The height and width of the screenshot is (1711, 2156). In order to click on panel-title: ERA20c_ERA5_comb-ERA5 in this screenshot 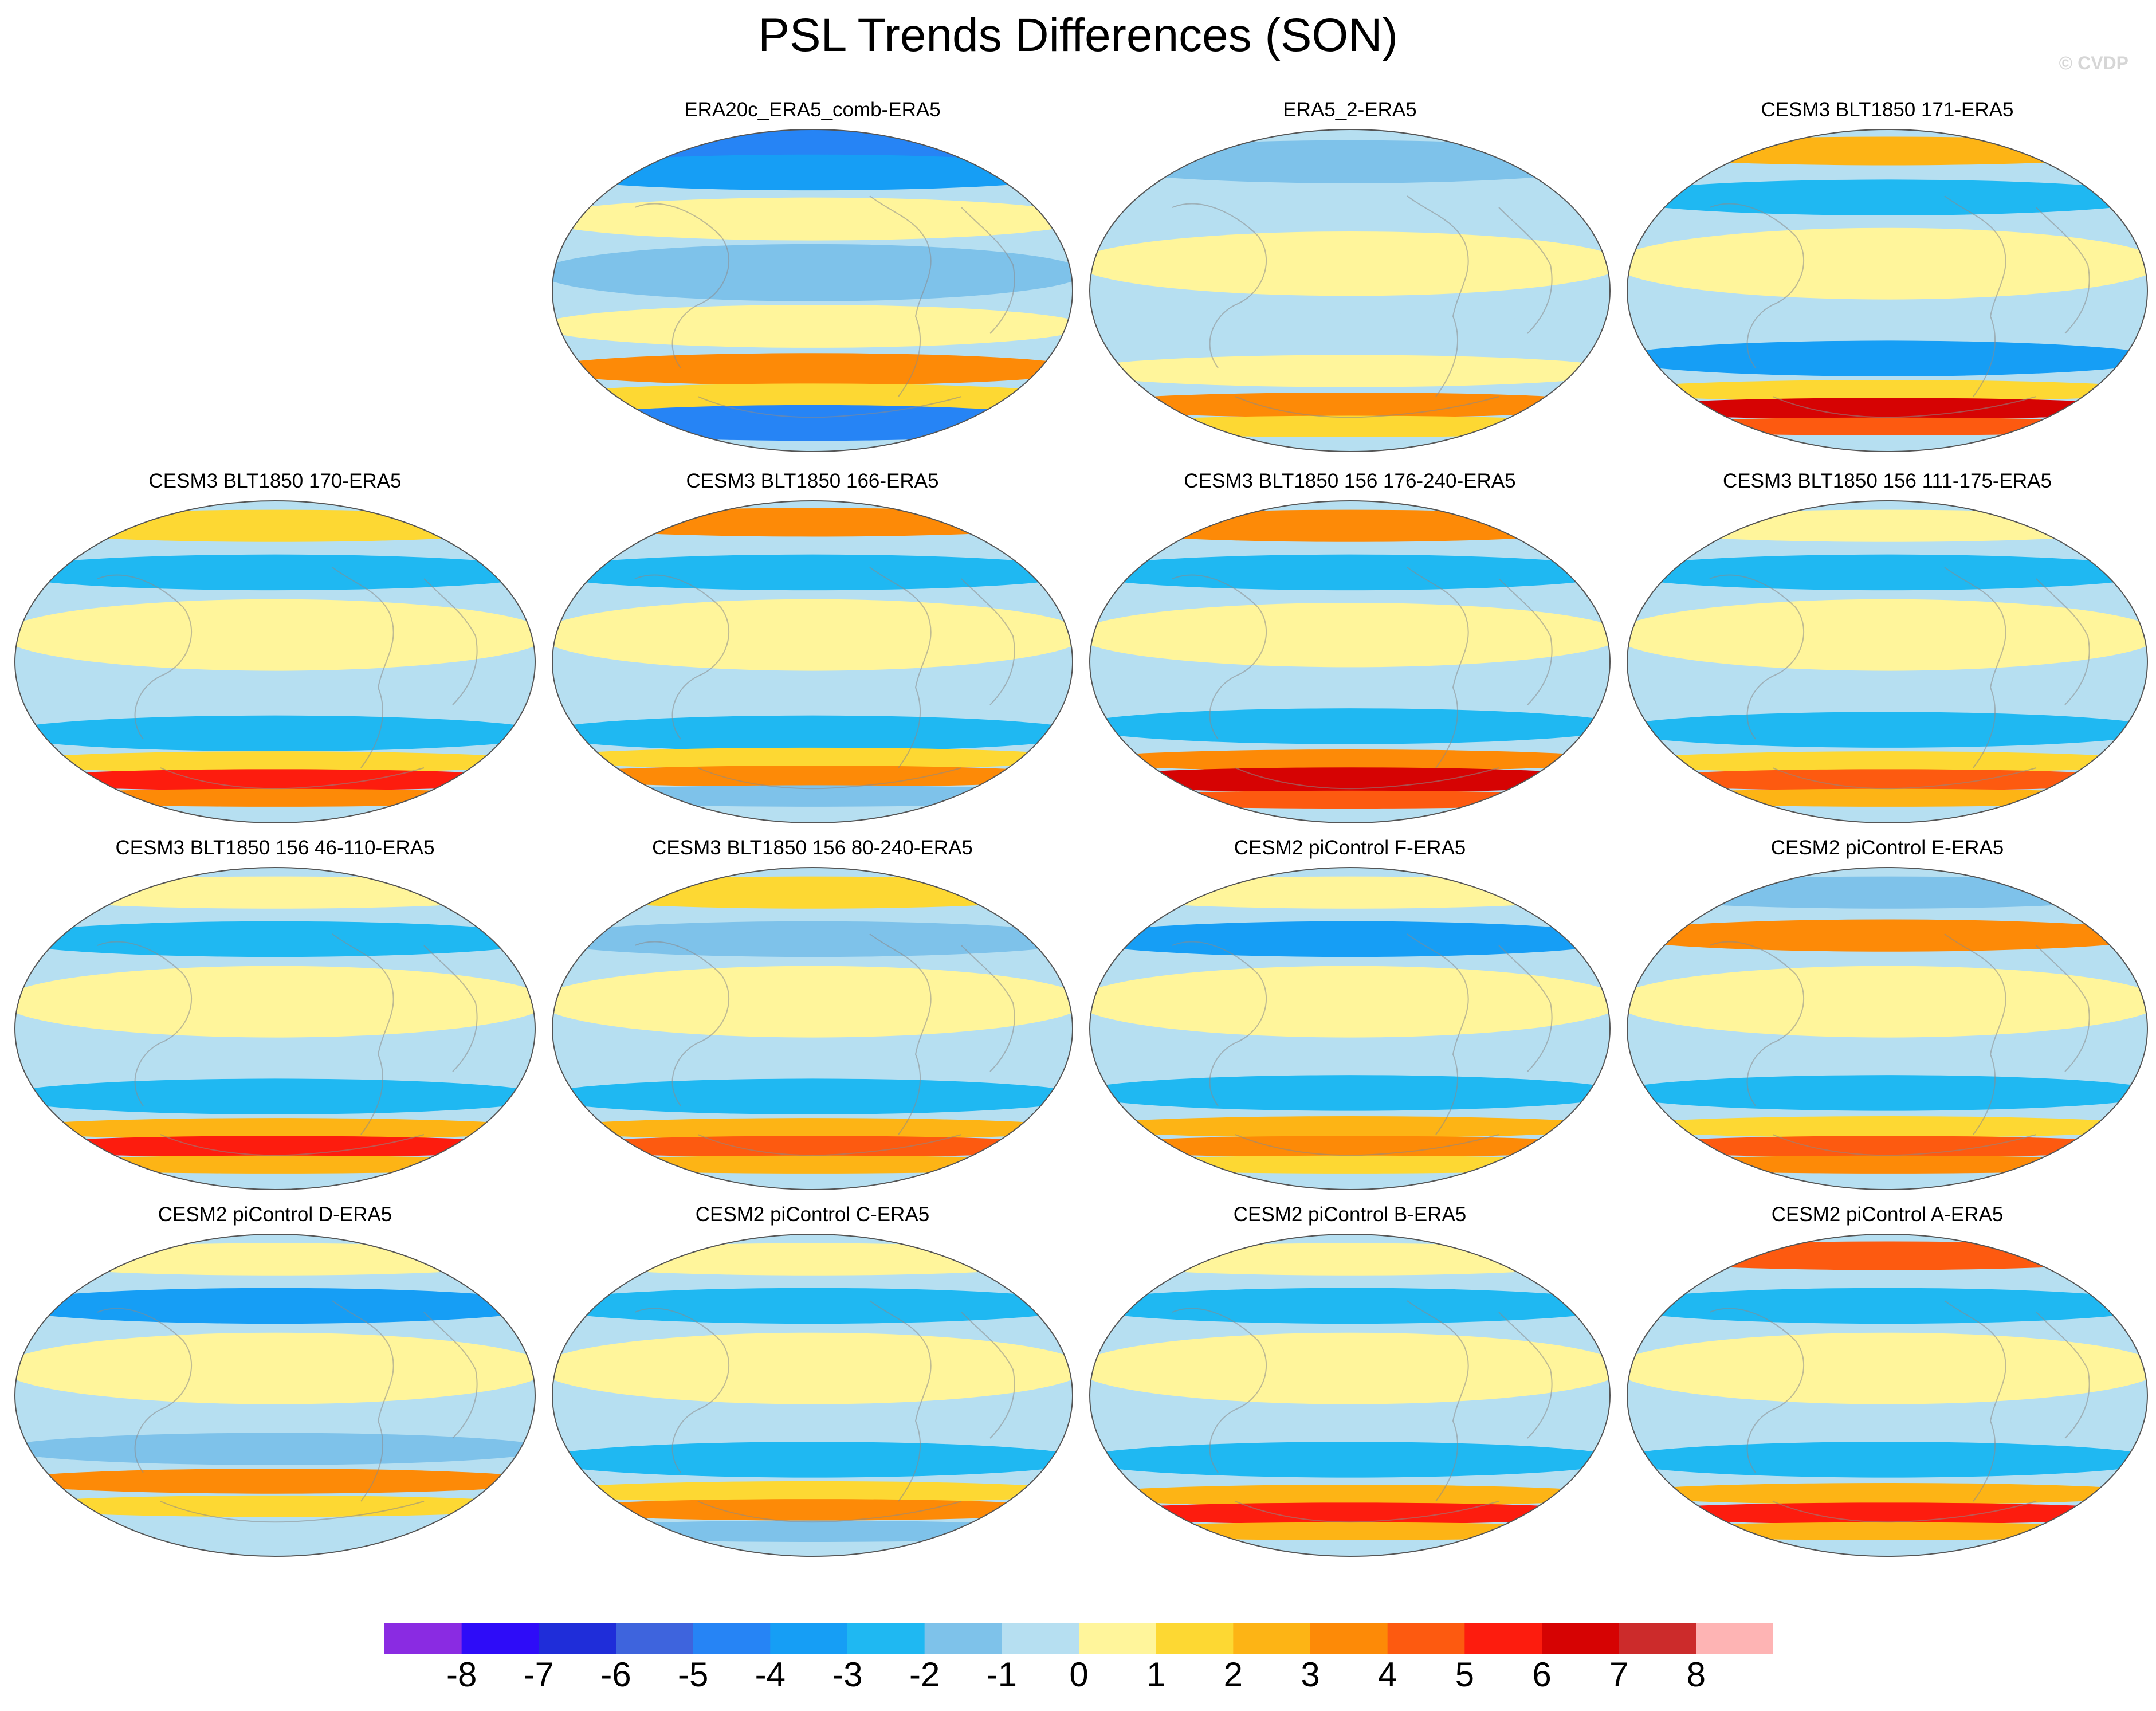, I will do `click(812, 110)`.